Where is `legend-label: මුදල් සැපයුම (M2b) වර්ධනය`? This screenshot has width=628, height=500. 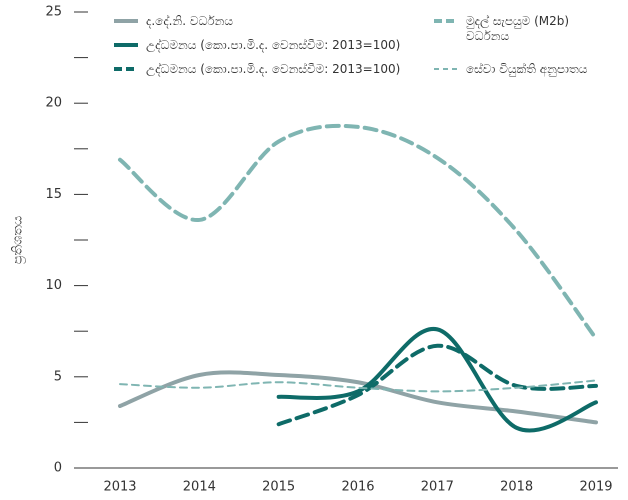 legend-label: මුදල් සැපයුම (M2b) වර්ධනය is located at coordinates (518, 28).